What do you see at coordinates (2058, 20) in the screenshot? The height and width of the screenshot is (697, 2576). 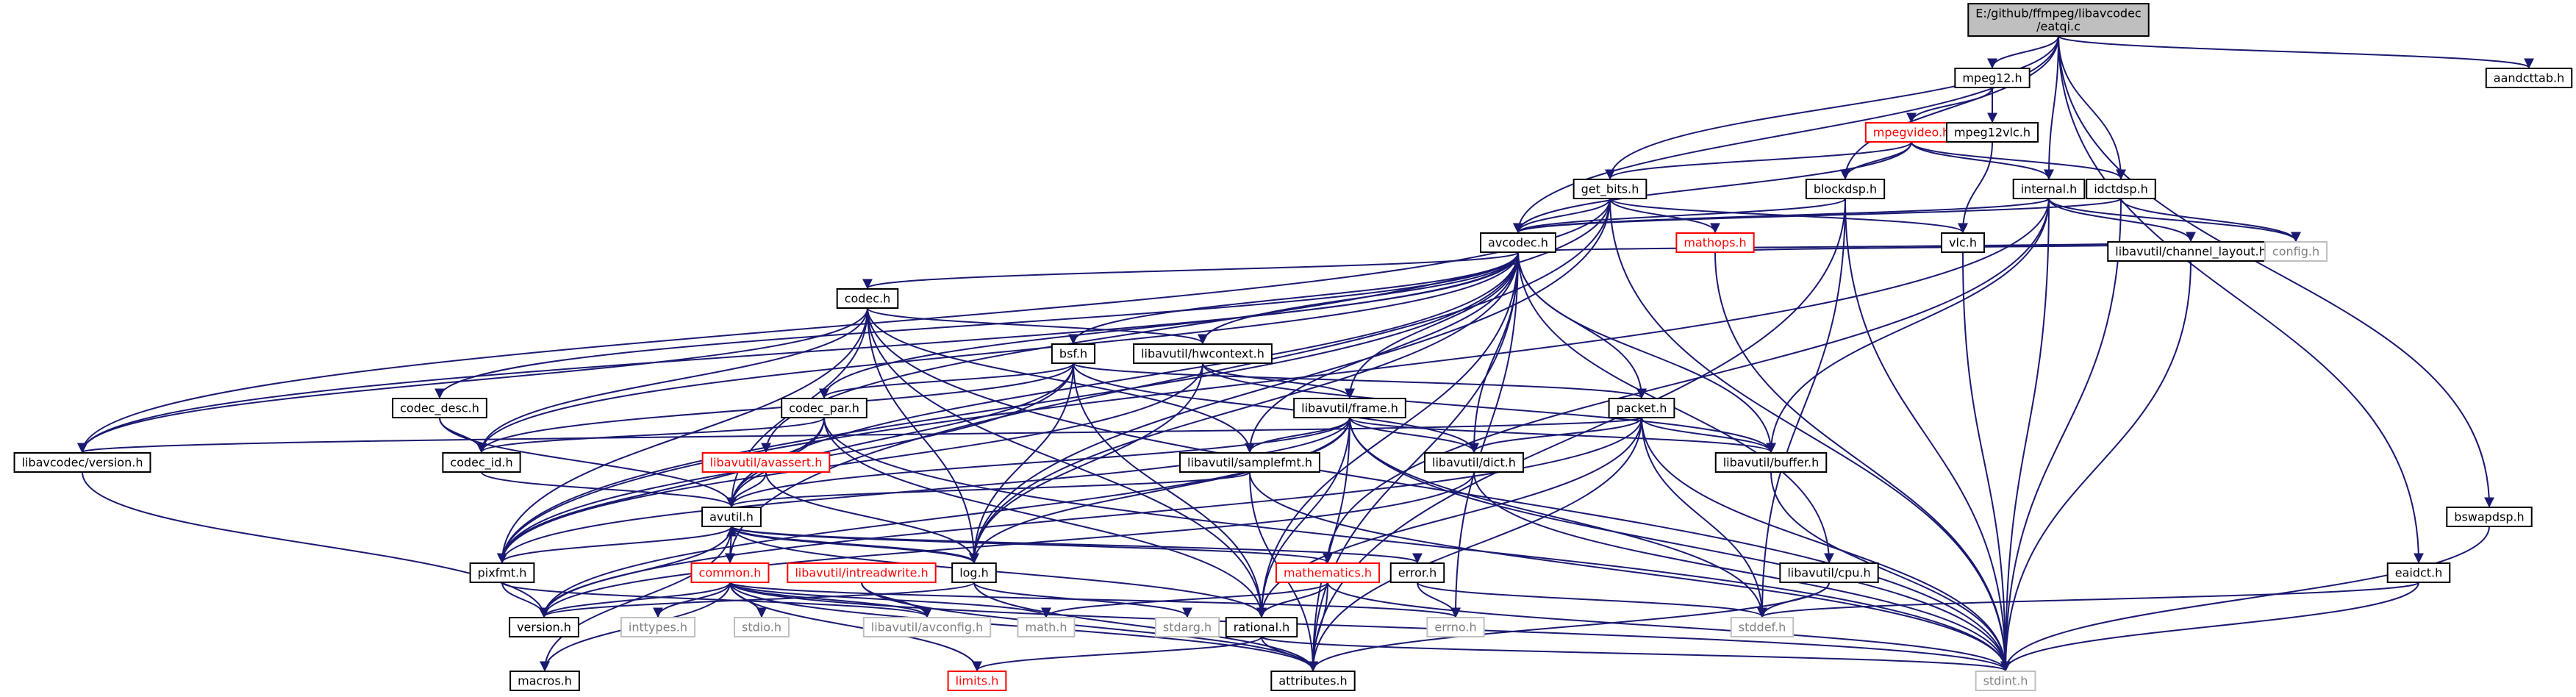 I see `node-root: E:/github/ffmpeg/libavcodec/eatqi.c` at bounding box center [2058, 20].